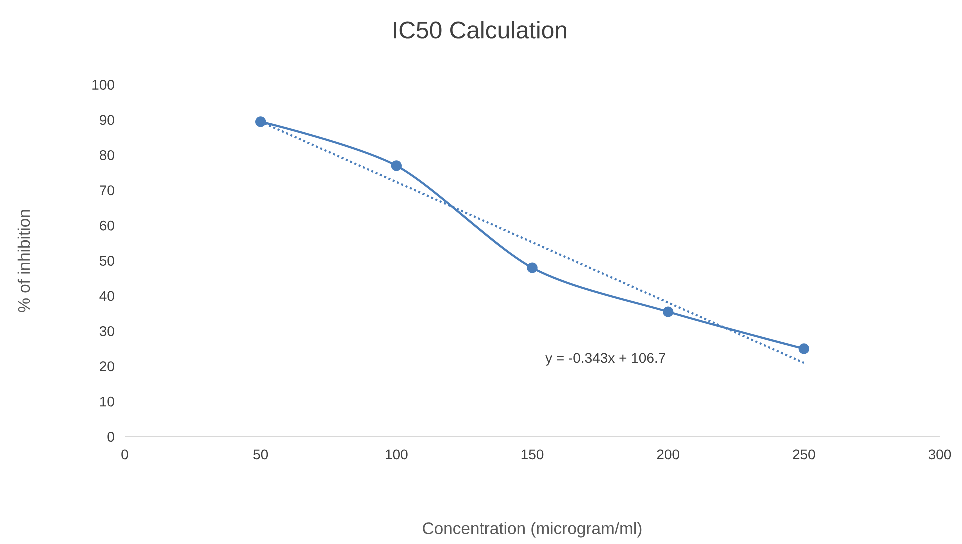 The width and height of the screenshot is (962, 544). What do you see at coordinates (107, 367) in the screenshot?
I see `y-tick-label: 20` at bounding box center [107, 367].